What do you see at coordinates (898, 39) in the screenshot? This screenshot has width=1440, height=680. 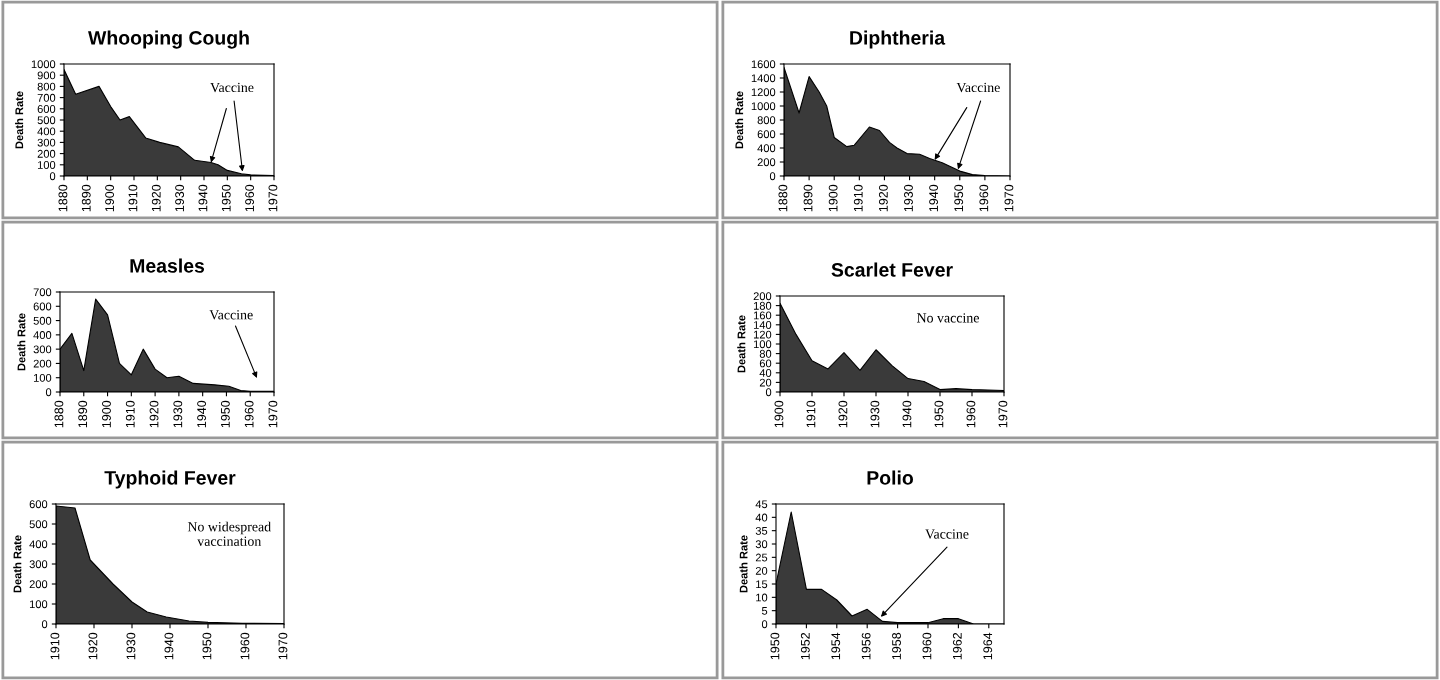 I see `chart-title: Diphtheria` at bounding box center [898, 39].